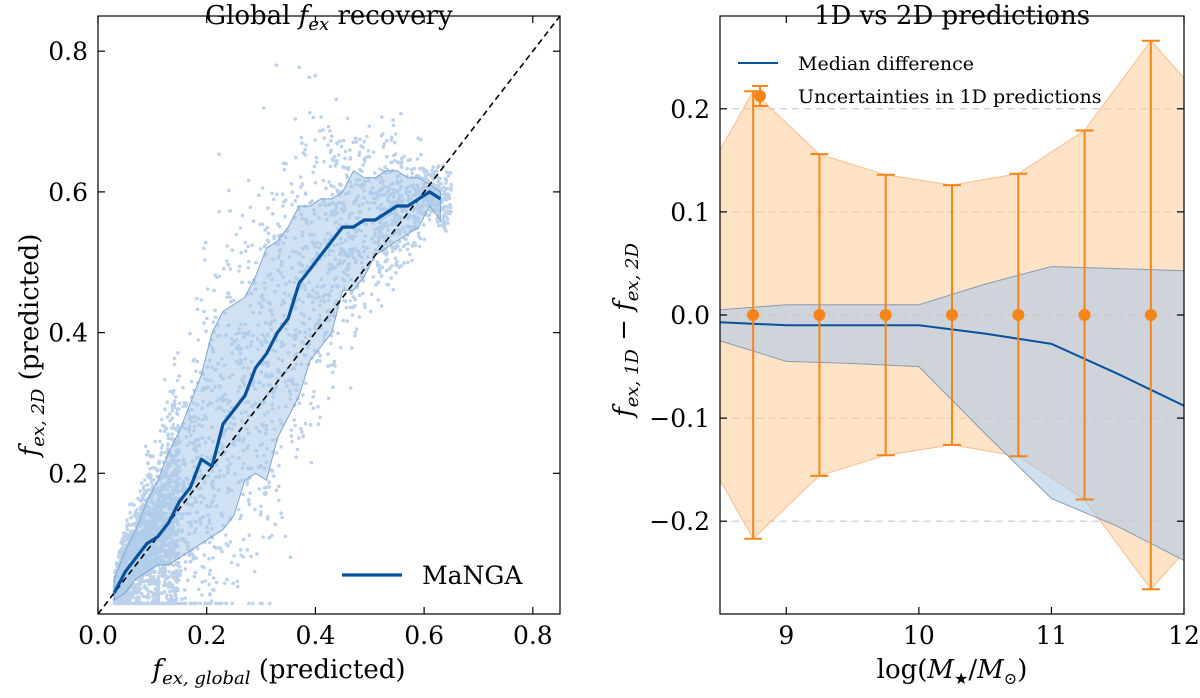 The image size is (1200, 698). What do you see at coordinates (626, 331) in the screenshot?
I see `right-y-axis-label: fex, 1D − fex, 2D` at bounding box center [626, 331].